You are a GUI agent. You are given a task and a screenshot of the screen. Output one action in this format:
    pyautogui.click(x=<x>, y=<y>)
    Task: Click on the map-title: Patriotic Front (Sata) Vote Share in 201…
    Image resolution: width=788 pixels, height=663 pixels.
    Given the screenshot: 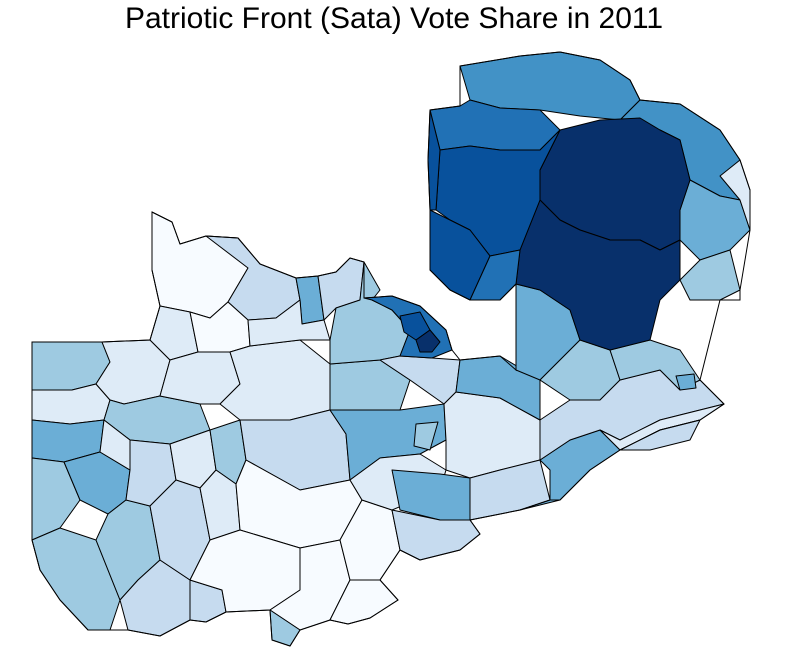 What is the action you would take?
    pyautogui.click(x=394, y=18)
    